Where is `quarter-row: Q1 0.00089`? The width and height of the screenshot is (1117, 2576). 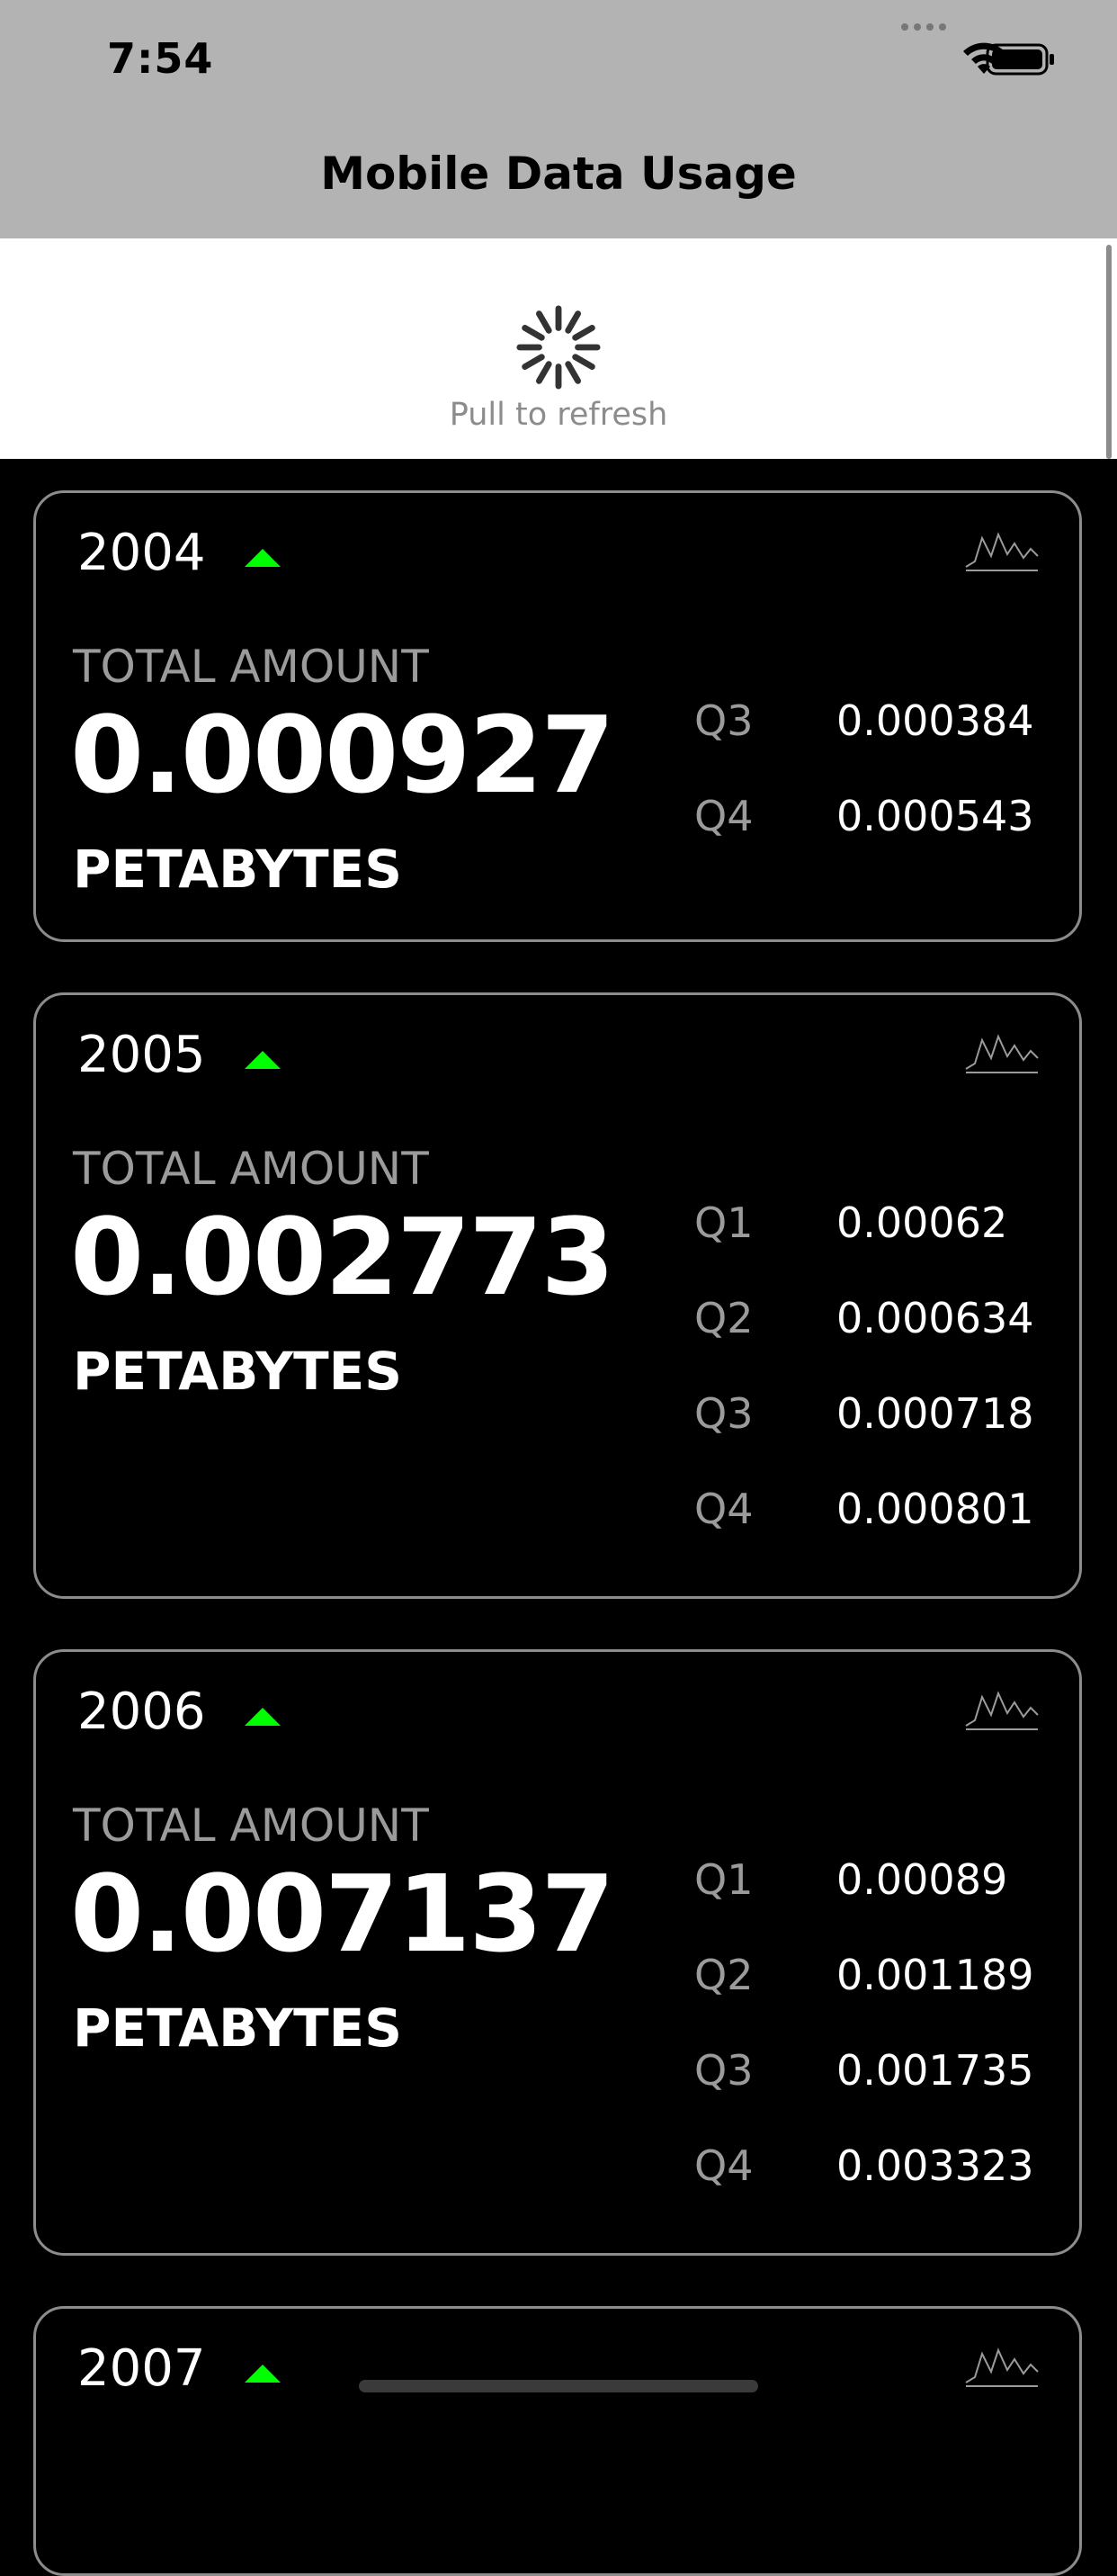 quarter-row: Q1 0.00089 is located at coordinates (883, 1903).